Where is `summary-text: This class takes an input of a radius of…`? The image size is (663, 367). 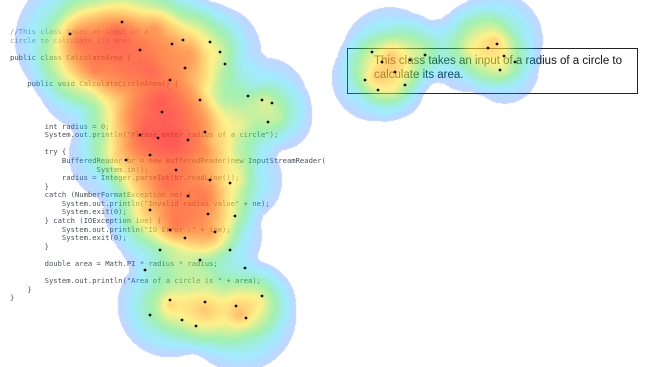
summary-text: This class takes an input of a radius of… is located at coordinates (498, 68).